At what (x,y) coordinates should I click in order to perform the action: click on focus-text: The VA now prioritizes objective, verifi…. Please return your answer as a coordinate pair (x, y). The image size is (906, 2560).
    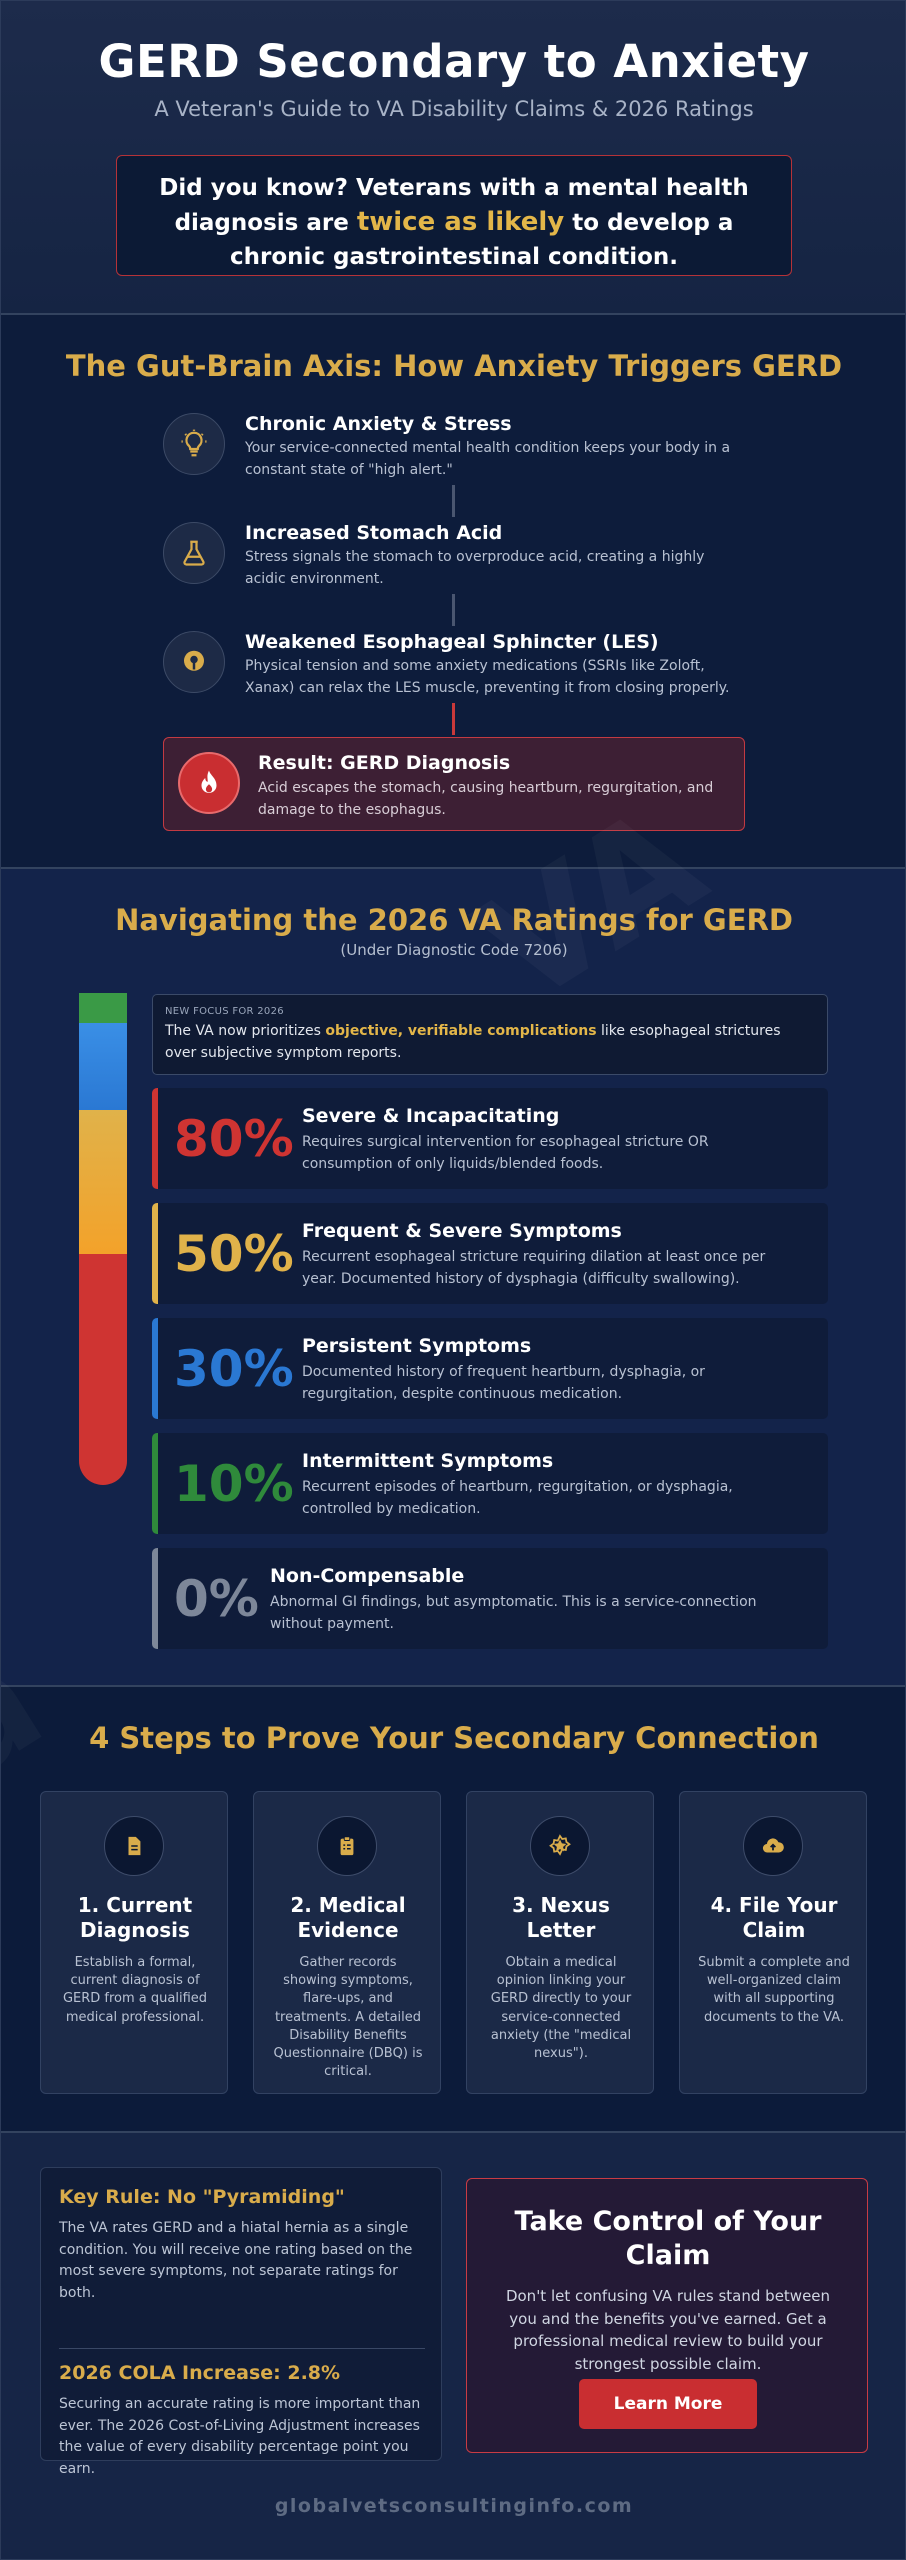
    Looking at the image, I should click on (490, 1042).